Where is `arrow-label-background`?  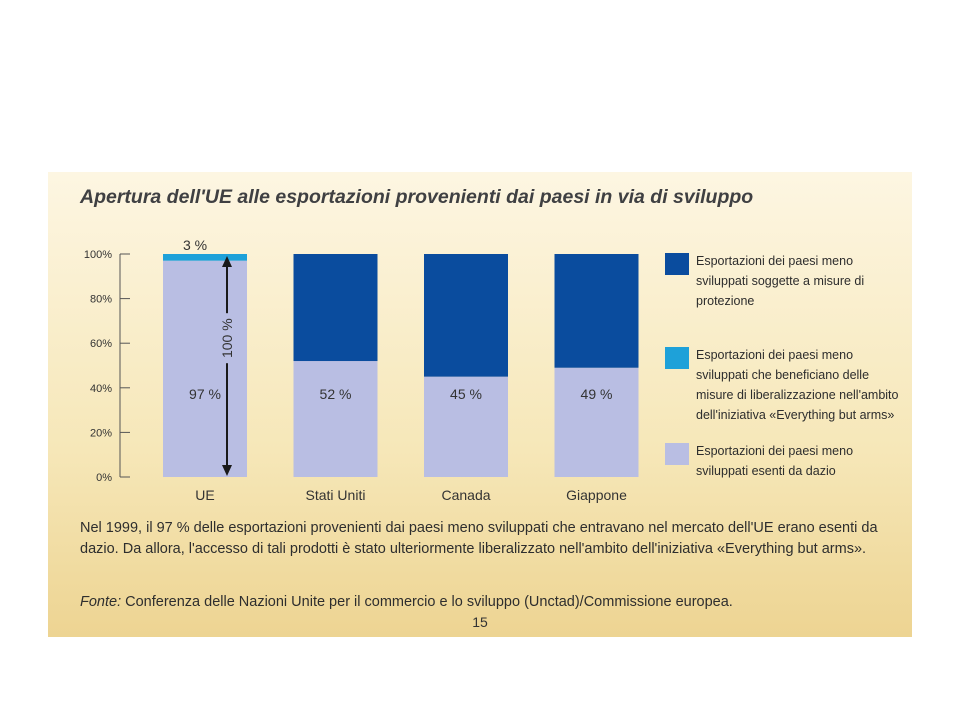 arrow-label-background is located at coordinates (227, 338).